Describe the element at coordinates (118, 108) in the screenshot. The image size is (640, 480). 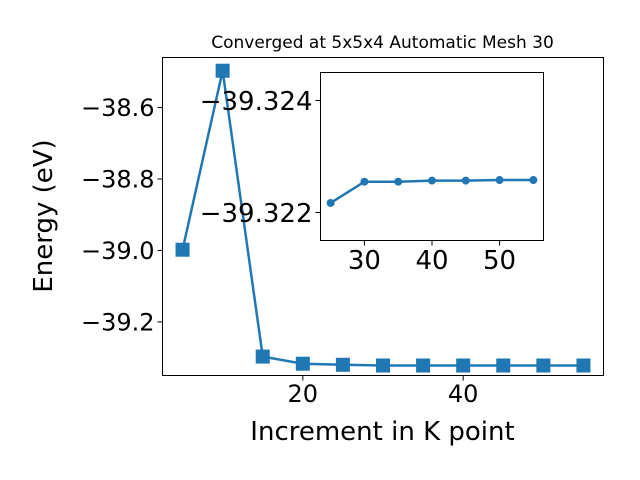
I see `main-y-tick-label: −38.6` at that location.